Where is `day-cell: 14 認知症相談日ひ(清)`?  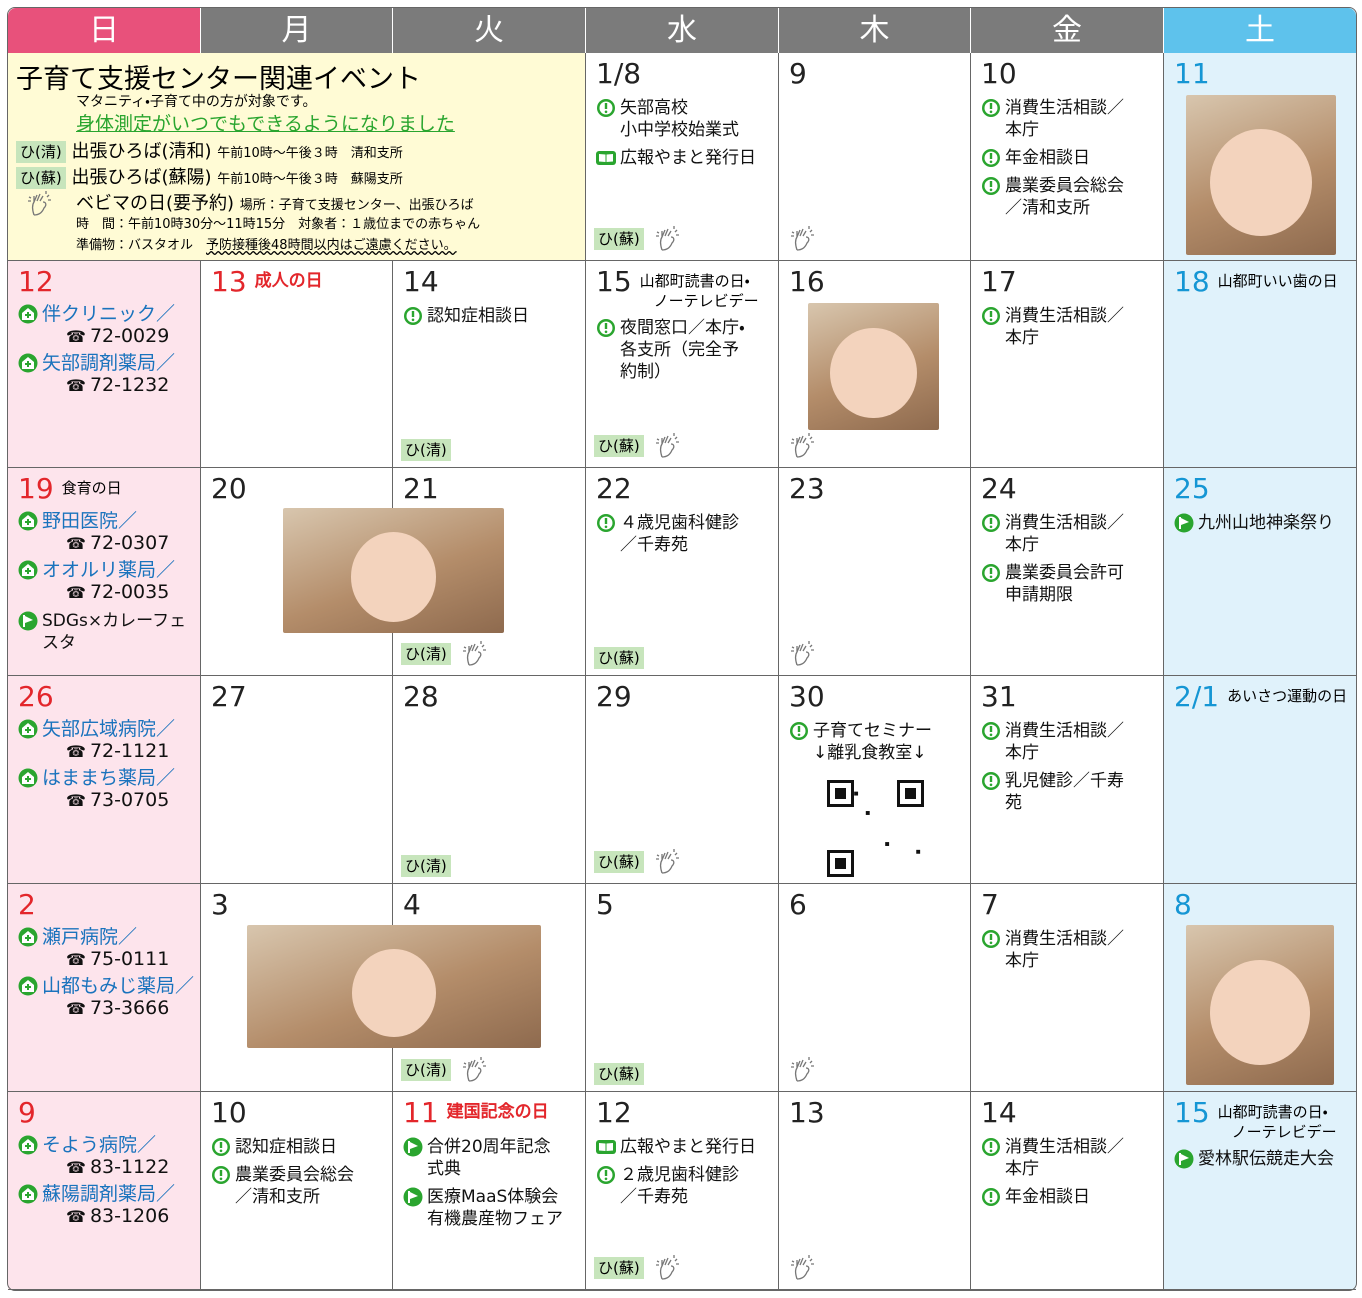
day-cell: 14 認知症相談日ひ(清) is located at coordinates (489, 364).